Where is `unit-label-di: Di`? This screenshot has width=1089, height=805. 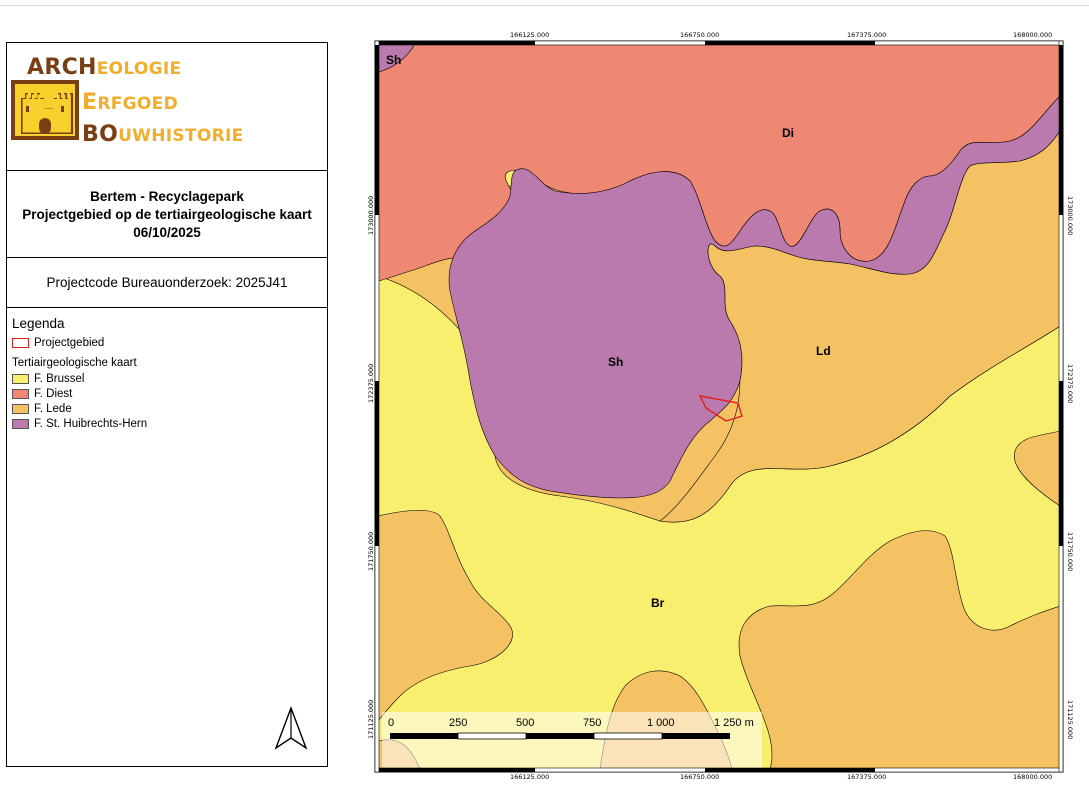
unit-label-di: Di is located at coordinates (788, 133).